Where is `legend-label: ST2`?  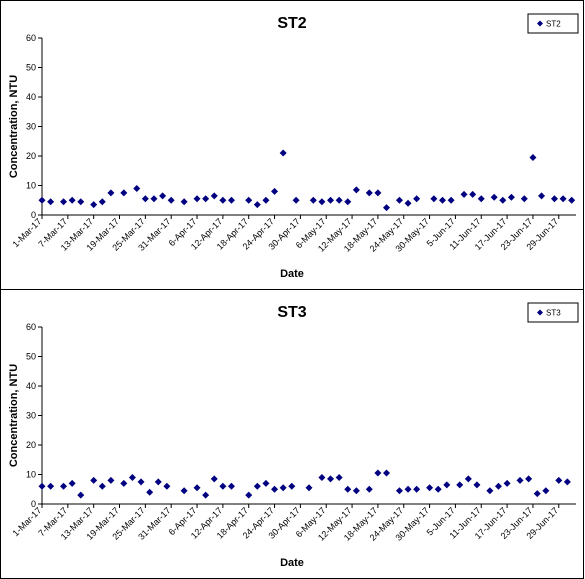
legend-label: ST2 is located at coordinates (553, 24).